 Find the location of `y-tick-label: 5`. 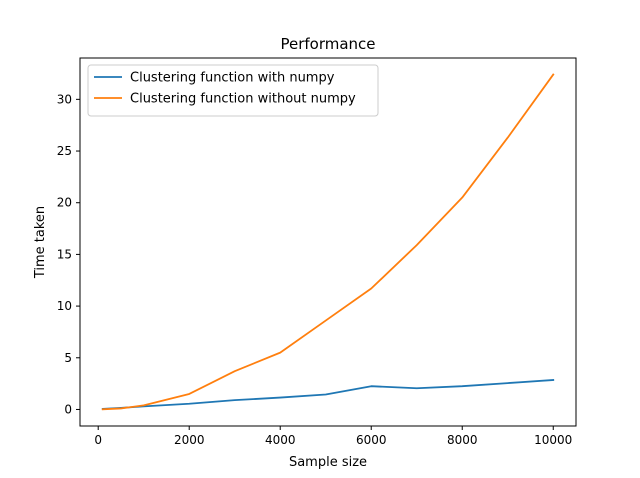

y-tick-label: 5 is located at coordinates (68, 358).